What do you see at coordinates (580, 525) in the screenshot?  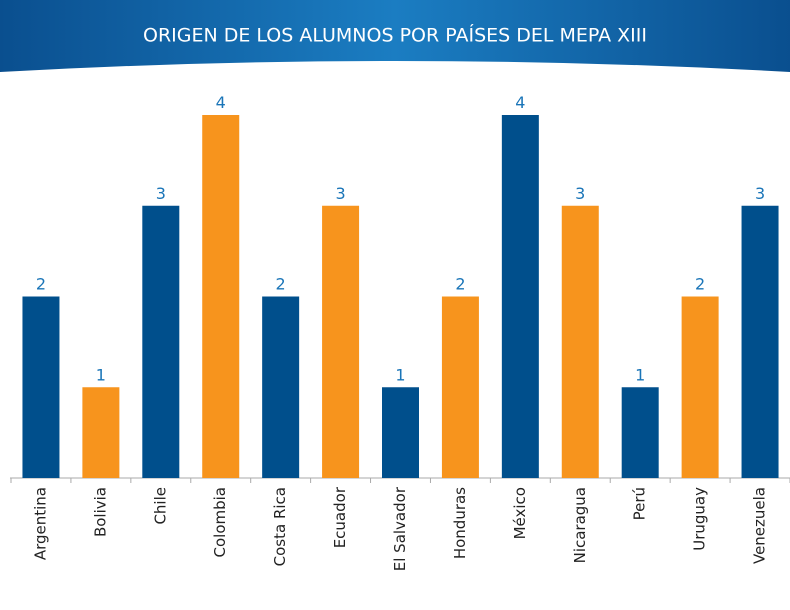 I see `x-tick-label: Nicaragua` at bounding box center [580, 525].